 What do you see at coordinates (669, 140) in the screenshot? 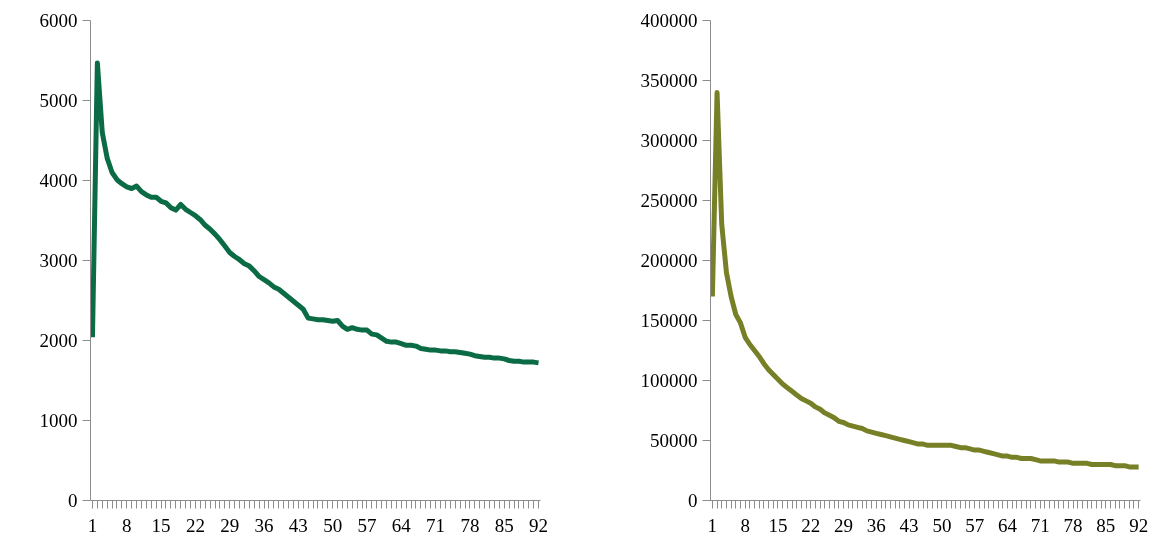
I see `y-tick-label: 300000` at bounding box center [669, 140].